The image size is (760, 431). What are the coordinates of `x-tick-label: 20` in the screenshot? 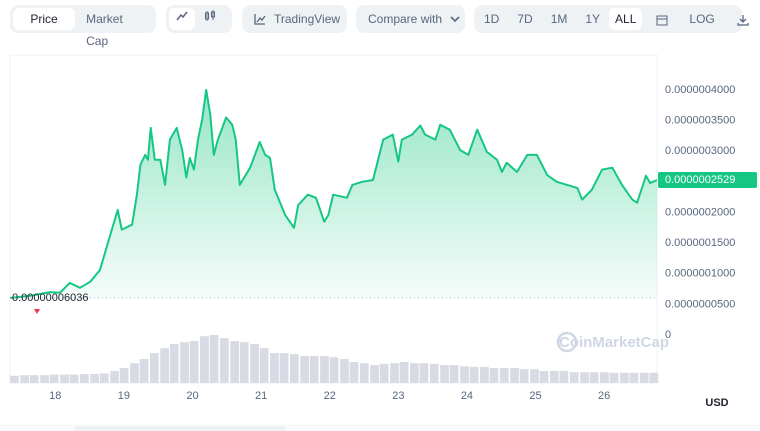 It's located at (192, 396).